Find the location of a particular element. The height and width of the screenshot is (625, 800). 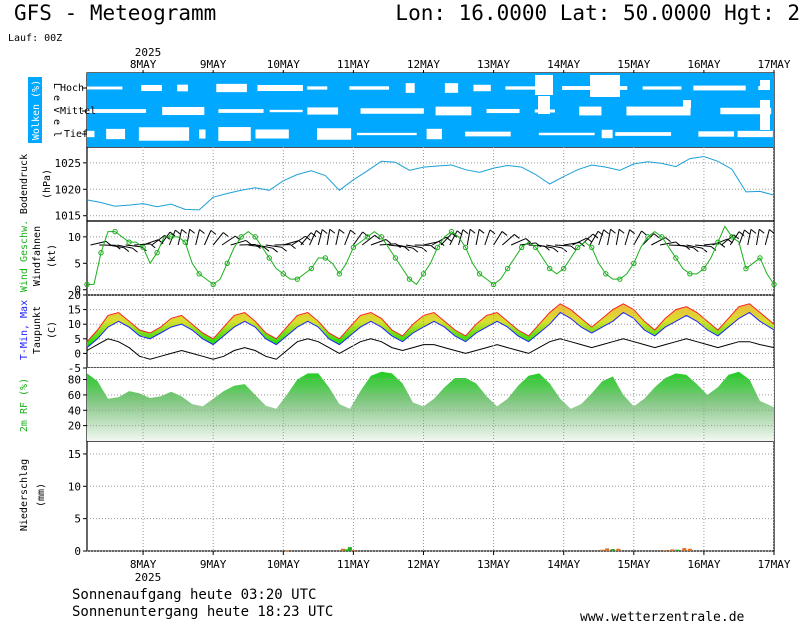

bottom-date-tick: 12MAY is located at coordinates (423, 564).